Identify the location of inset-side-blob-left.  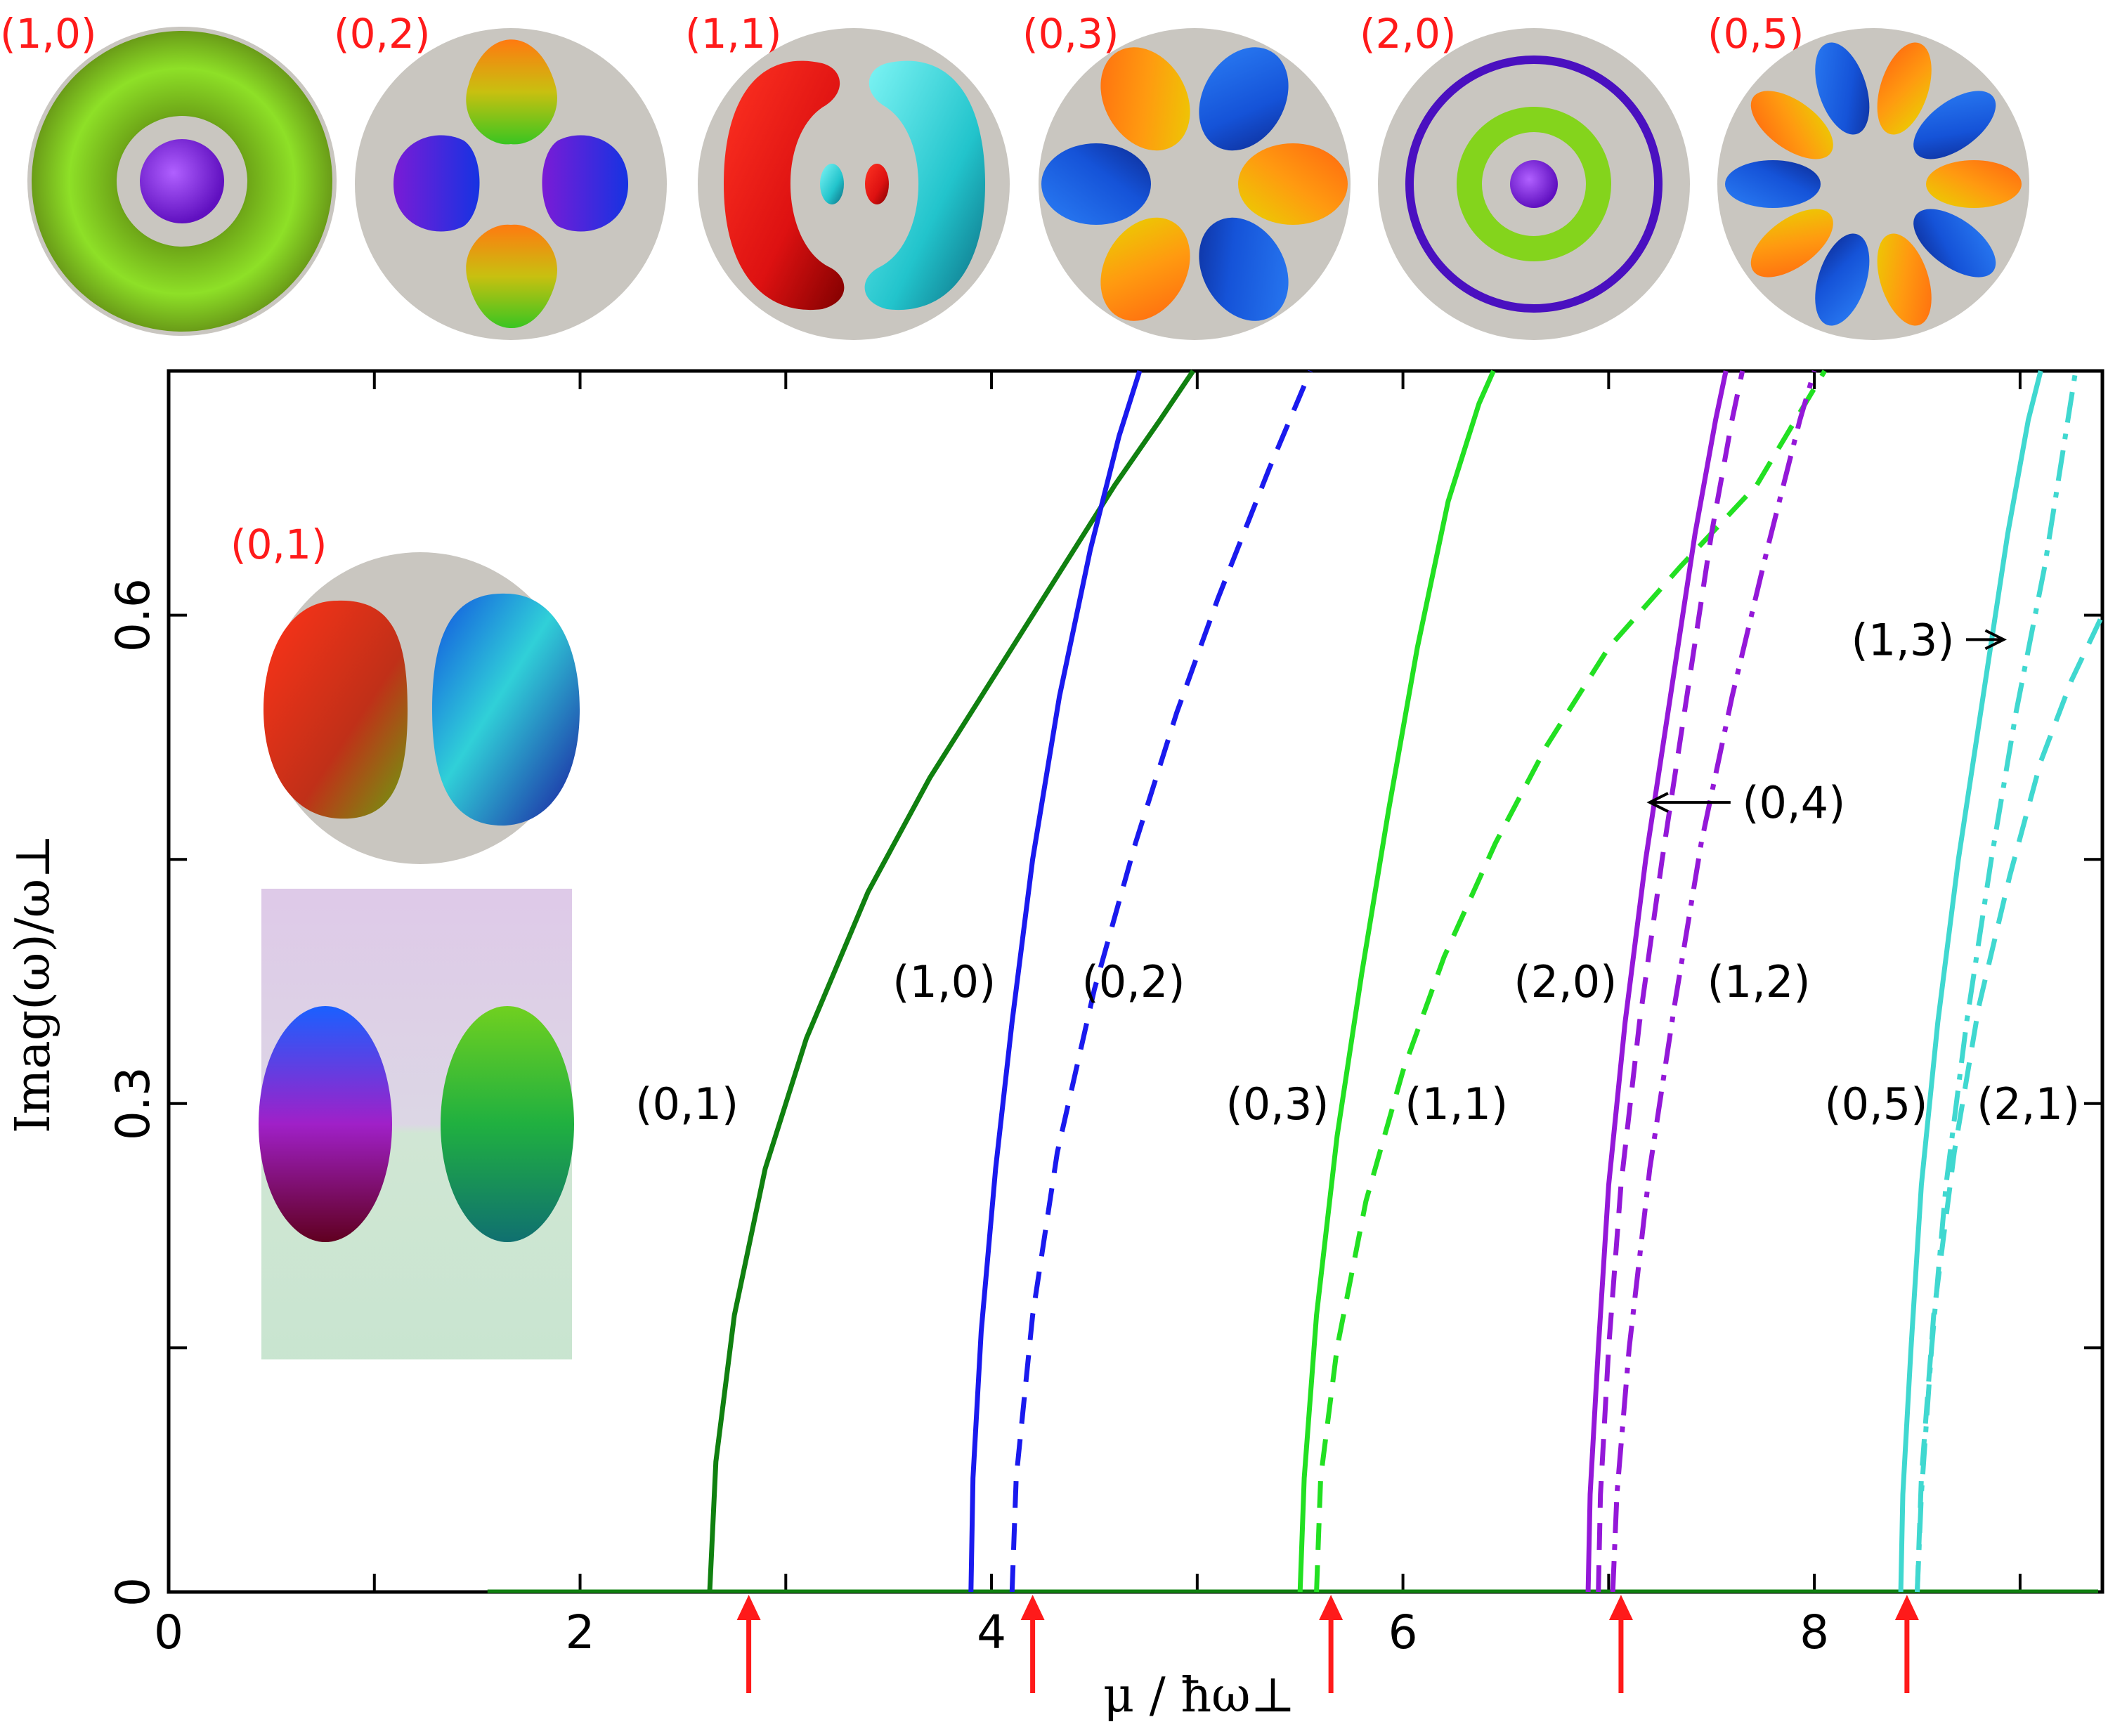
(325, 1124).